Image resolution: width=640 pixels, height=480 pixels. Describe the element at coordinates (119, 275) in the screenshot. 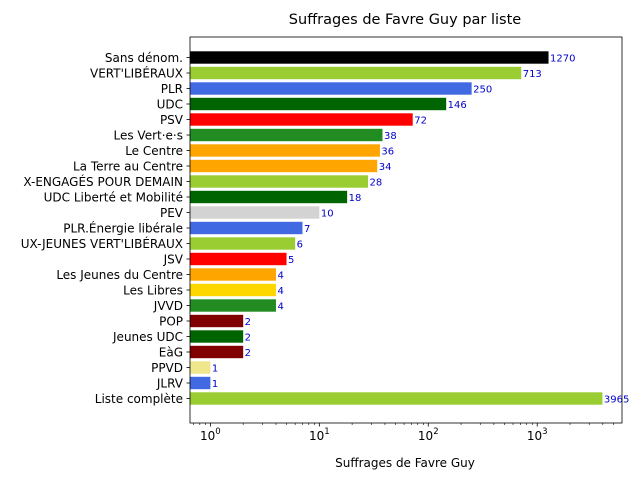

I see `y-tick-label: Les Jeunes du Centre` at that location.